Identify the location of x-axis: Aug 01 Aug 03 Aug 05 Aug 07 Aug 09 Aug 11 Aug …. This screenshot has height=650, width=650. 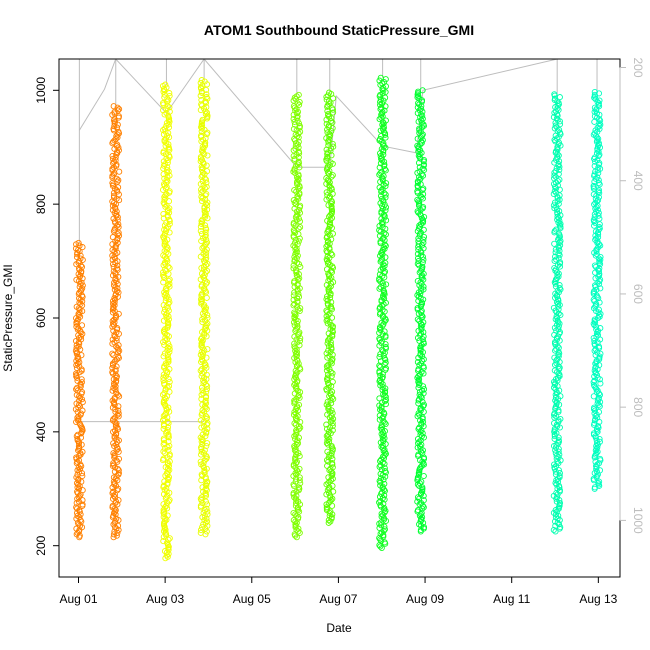
(338, 591).